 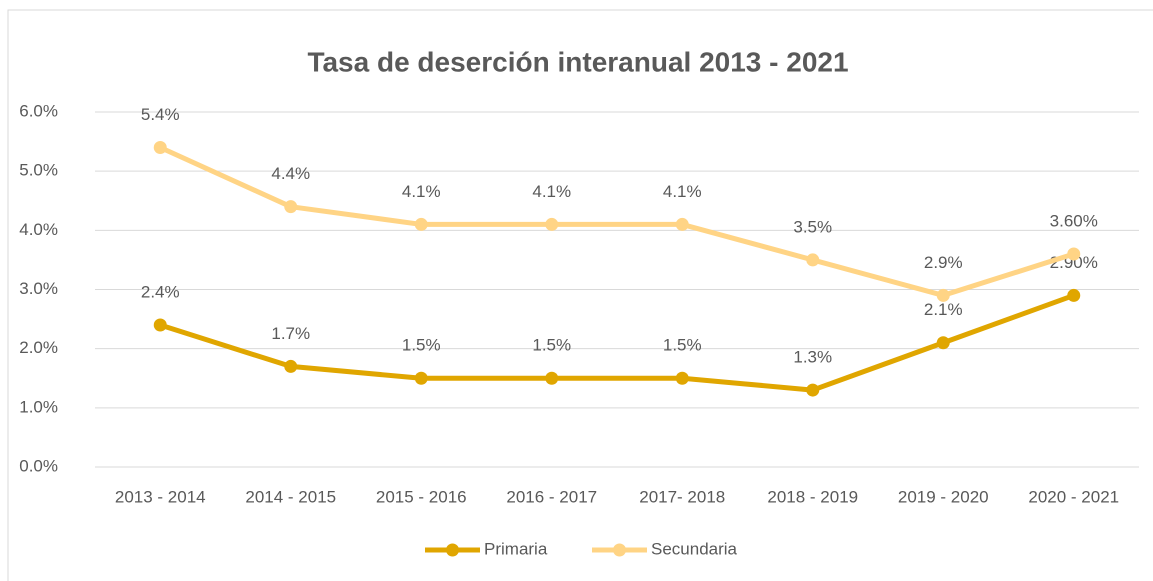 I want to click on y-tick-label: 4.0%, so click(x=38, y=229).